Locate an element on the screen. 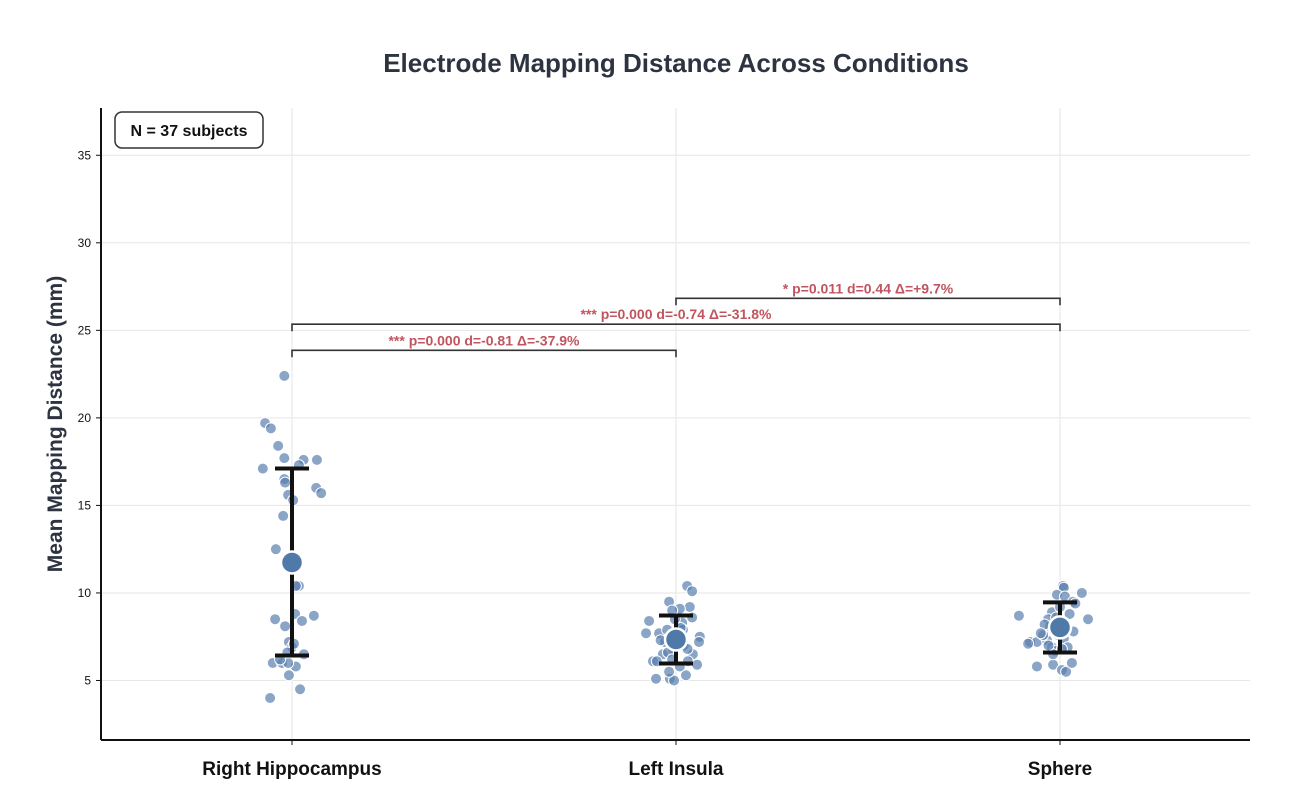 The width and height of the screenshot is (1304, 791). n-annotation-box: N = 37 subjects is located at coordinates (189, 130).